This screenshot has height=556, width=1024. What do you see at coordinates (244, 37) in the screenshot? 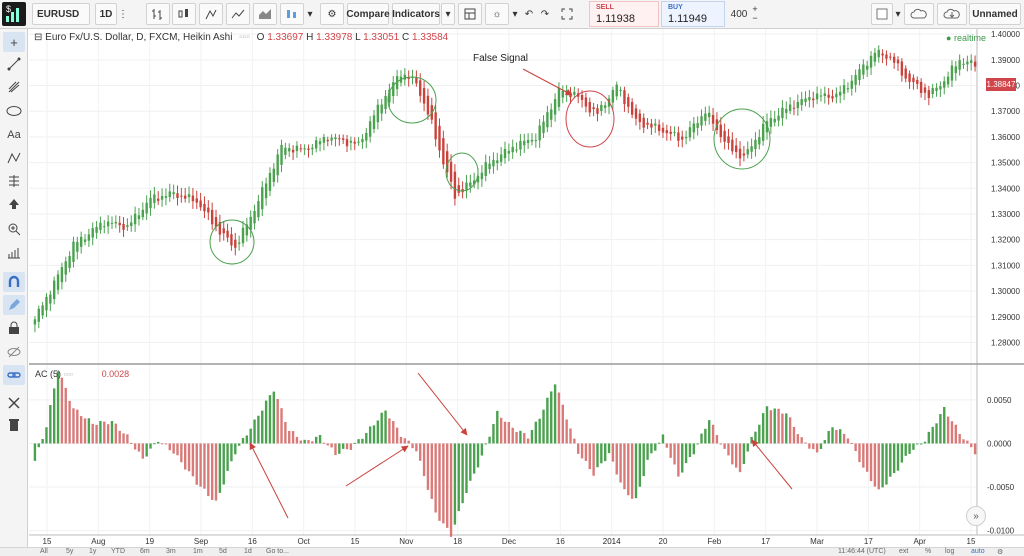
I see `series-settings-icon: ▫▫▫` at bounding box center [244, 37].